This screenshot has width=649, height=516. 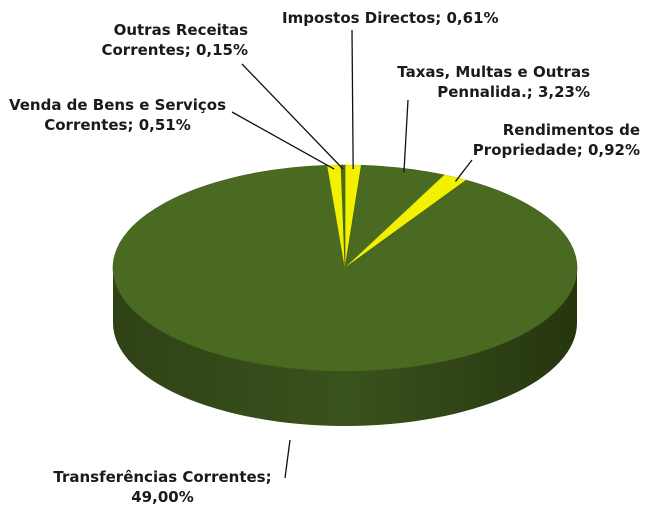 I want to click on slice-name: Rendimentos de Propriedade;, so click(x=556, y=140).